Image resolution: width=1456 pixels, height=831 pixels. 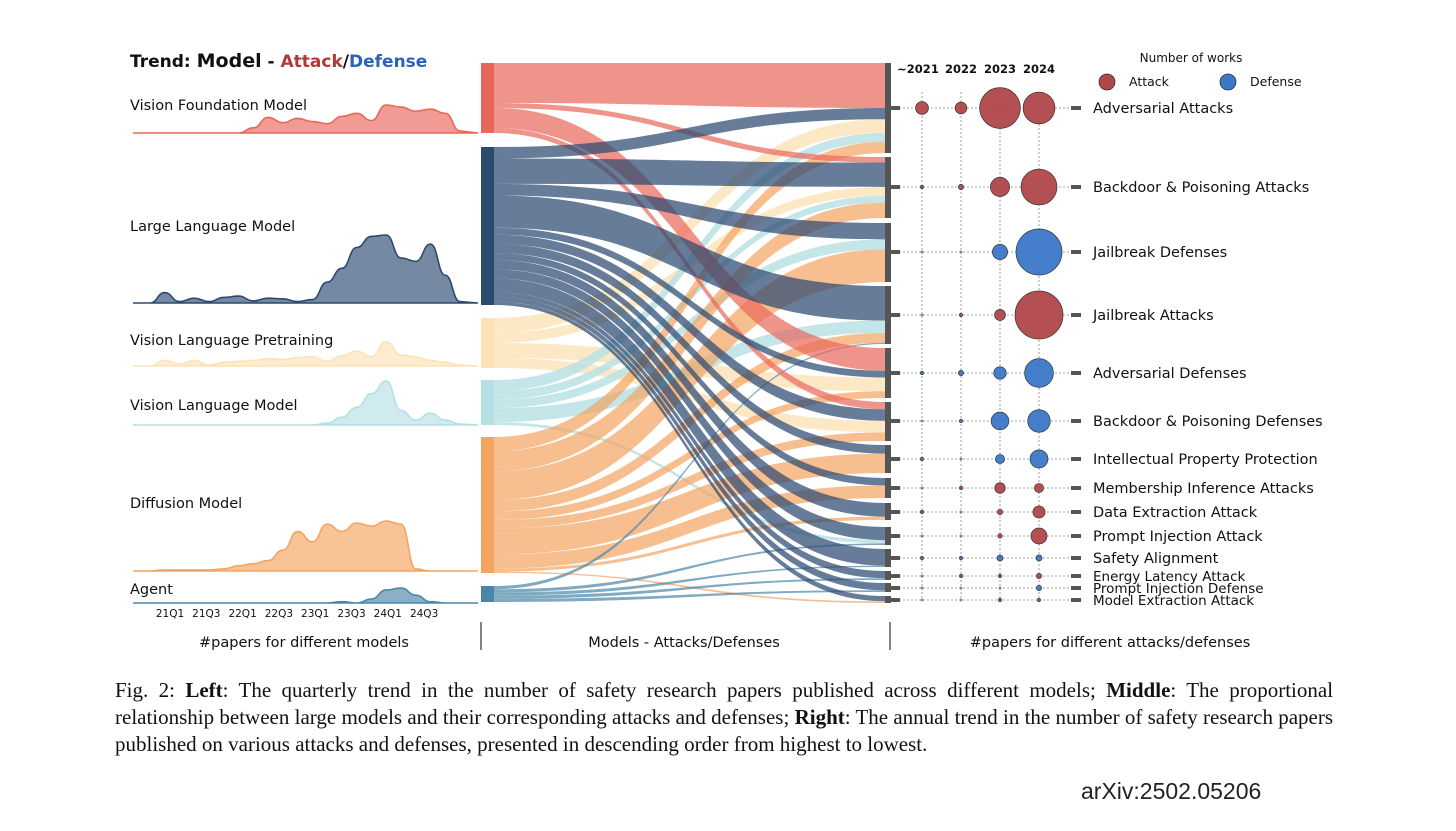 What do you see at coordinates (218, 106) in the screenshot?
I see `ridge-label: Vision Foundation Model` at bounding box center [218, 106].